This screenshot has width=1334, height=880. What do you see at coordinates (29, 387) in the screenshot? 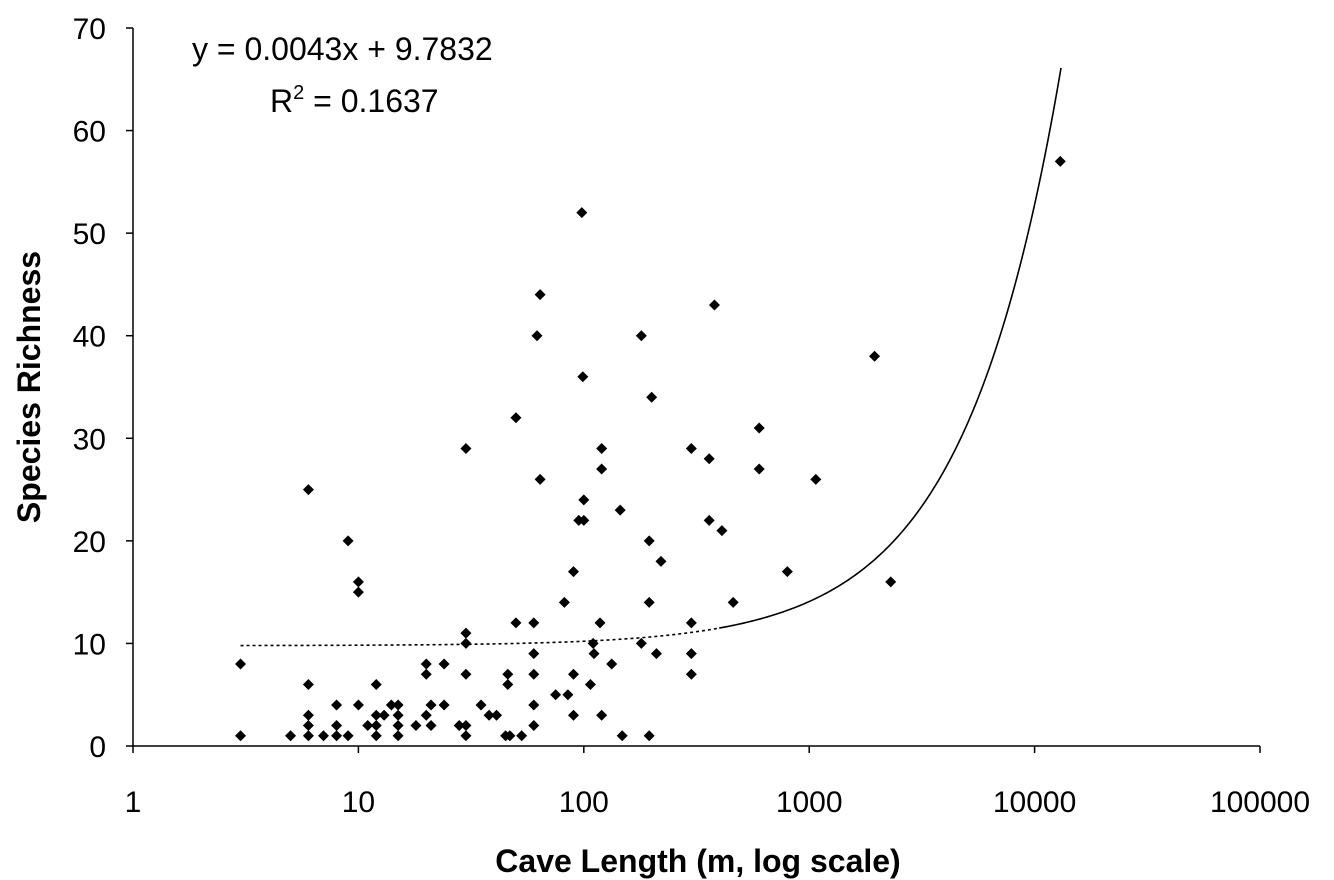
I see `y-axis-title: Species Richness` at bounding box center [29, 387].